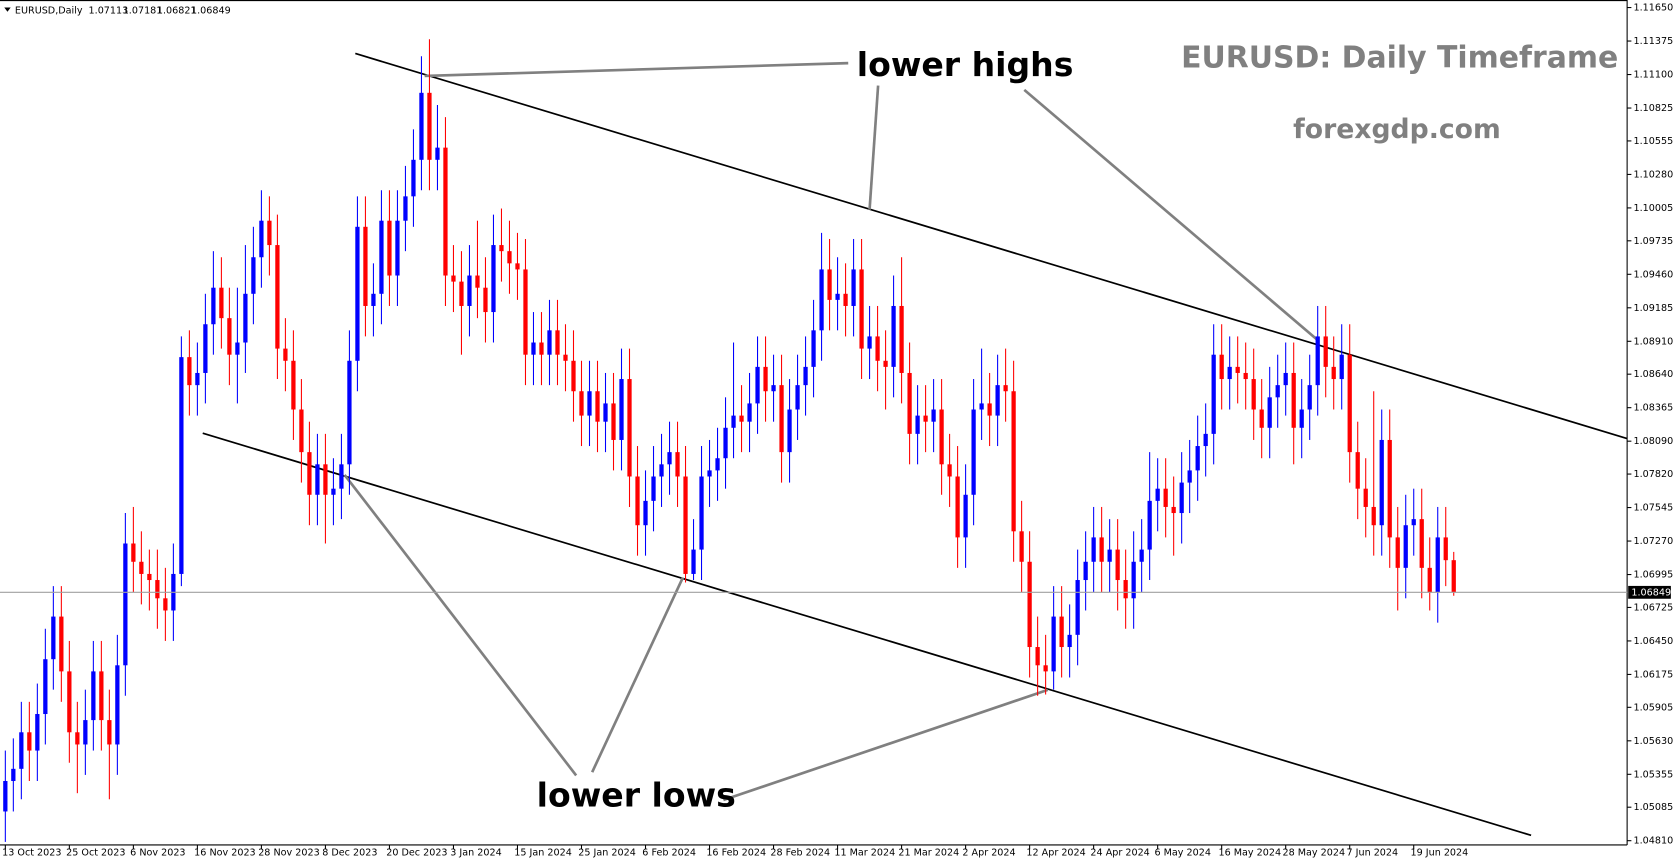 Image resolution: width=1673 pixels, height=861 pixels. I want to click on y-tick-label: 1.06175, so click(1653, 674).